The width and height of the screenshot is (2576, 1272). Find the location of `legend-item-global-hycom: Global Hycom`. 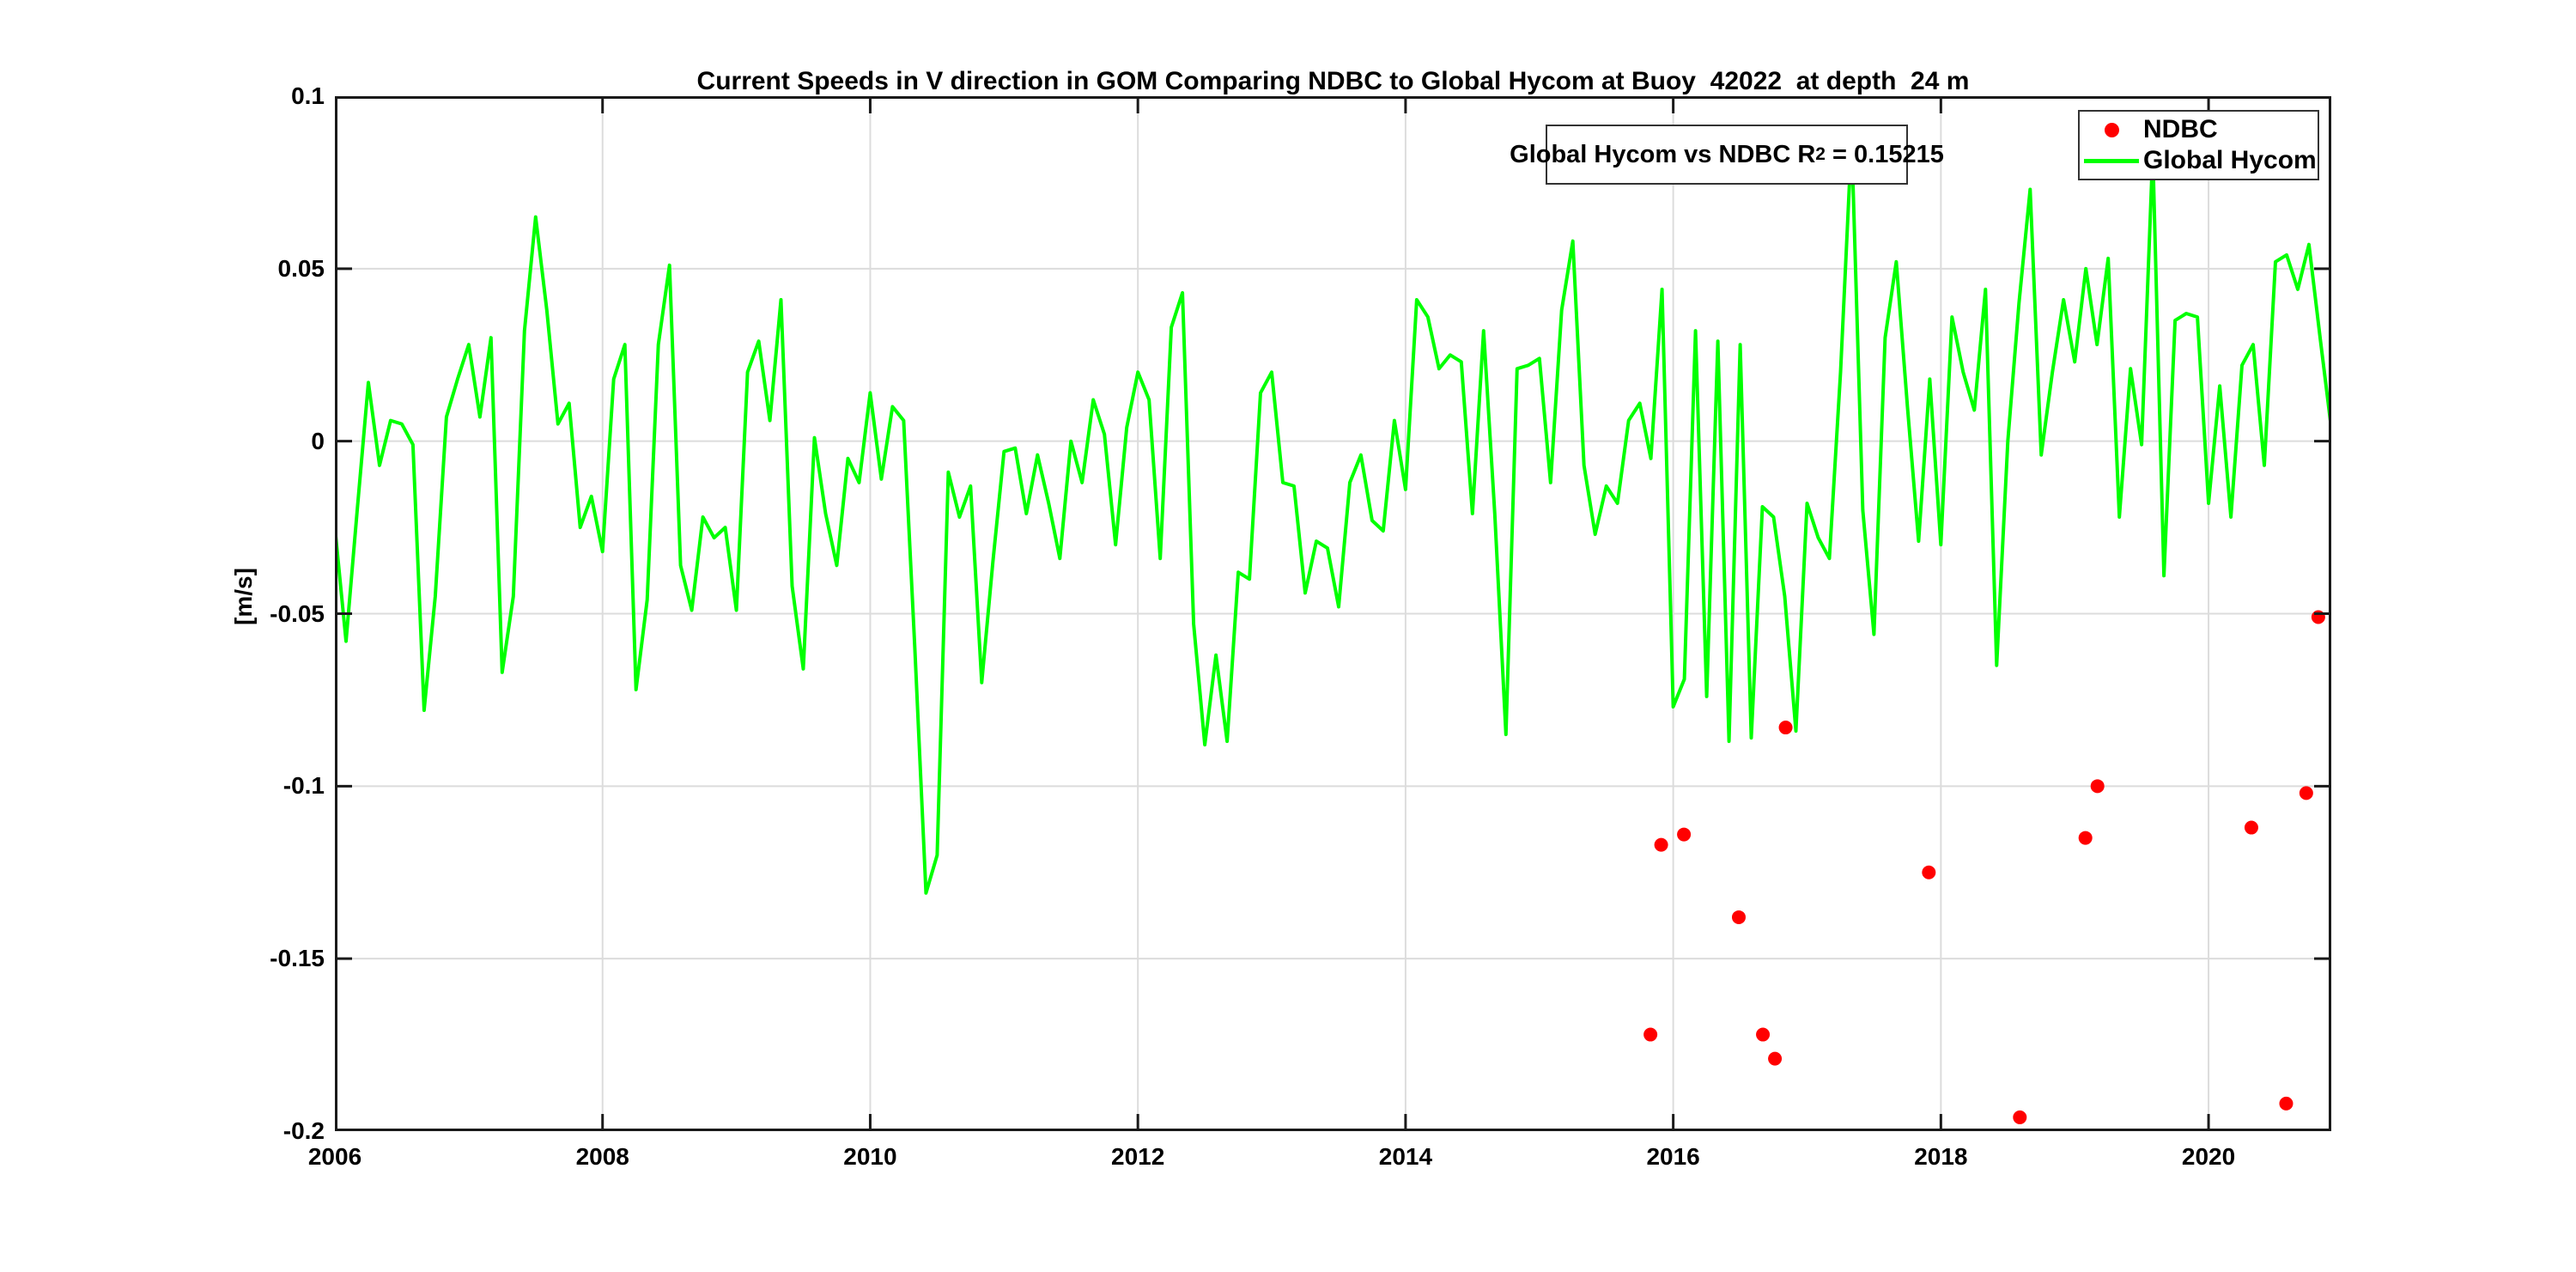

legend-item-global-hycom: Global Hycom is located at coordinates (2199, 160).